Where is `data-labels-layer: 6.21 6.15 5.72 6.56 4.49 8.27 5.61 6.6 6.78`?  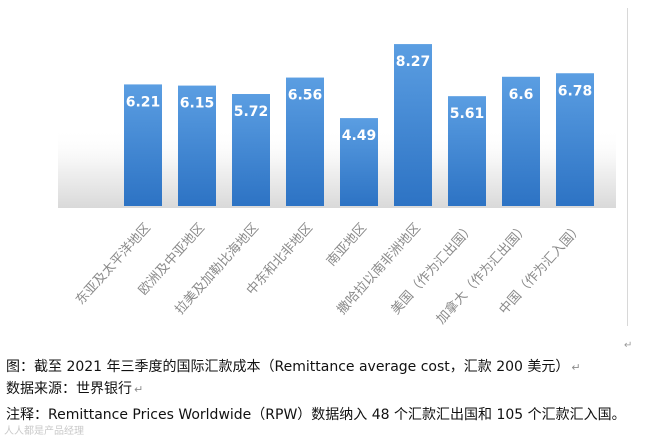
data-labels-layer: 6.21 6.15 5.72 6.56 4.49 8.27 5.61 6.6 6.78 is located at coordinates (359, 99).